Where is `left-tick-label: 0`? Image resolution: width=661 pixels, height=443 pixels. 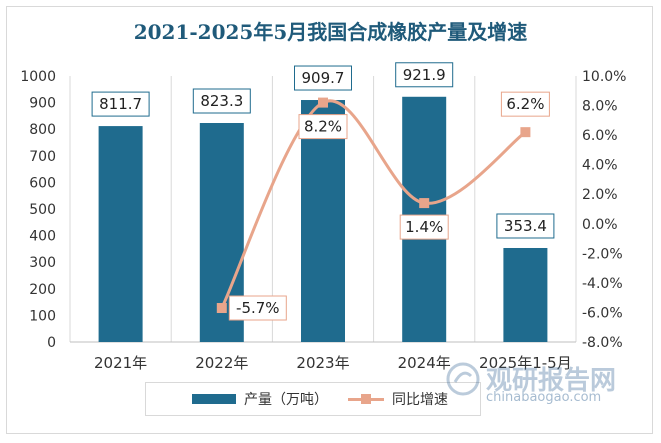
left-tick-label: 0 is located at coordinates (51, 343).